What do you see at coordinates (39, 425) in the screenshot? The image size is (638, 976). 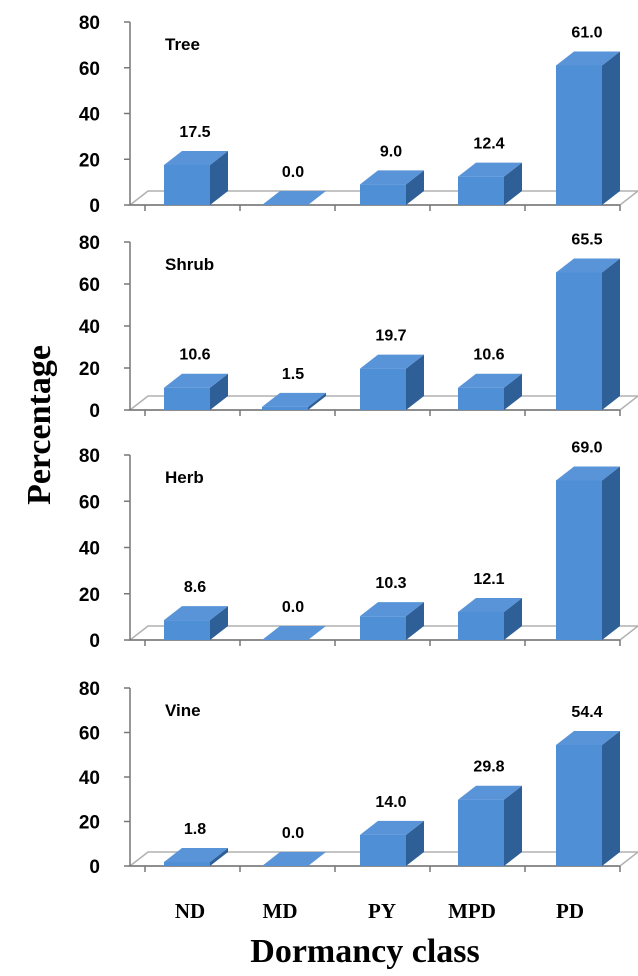 I see `y-axis-title: Percentage` at bounding box center [39, 425].